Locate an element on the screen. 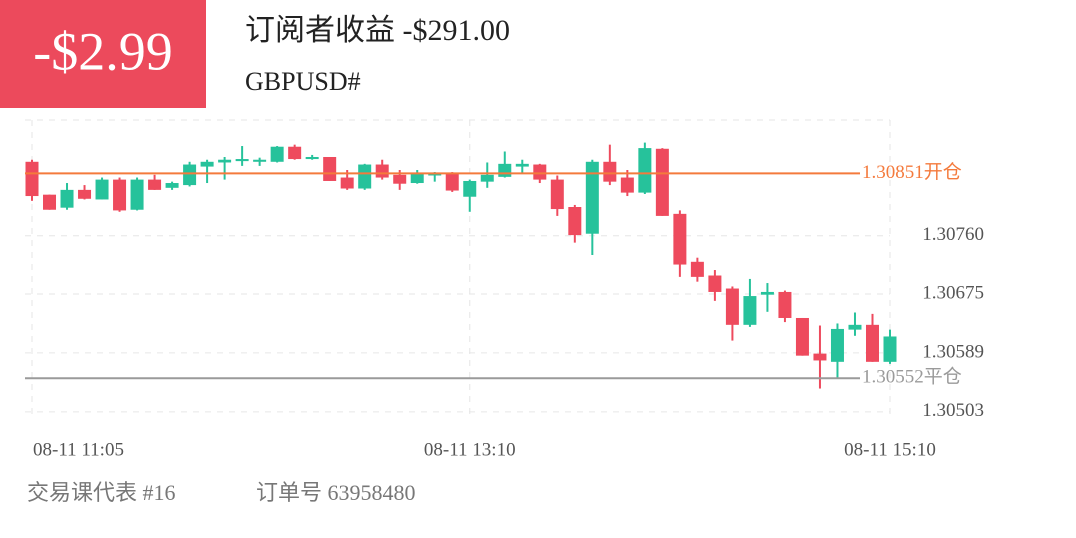 This screenshot has height=538, width=1076. title: 订阅者收益 -$291.00 is located at coordinates (377, 30).